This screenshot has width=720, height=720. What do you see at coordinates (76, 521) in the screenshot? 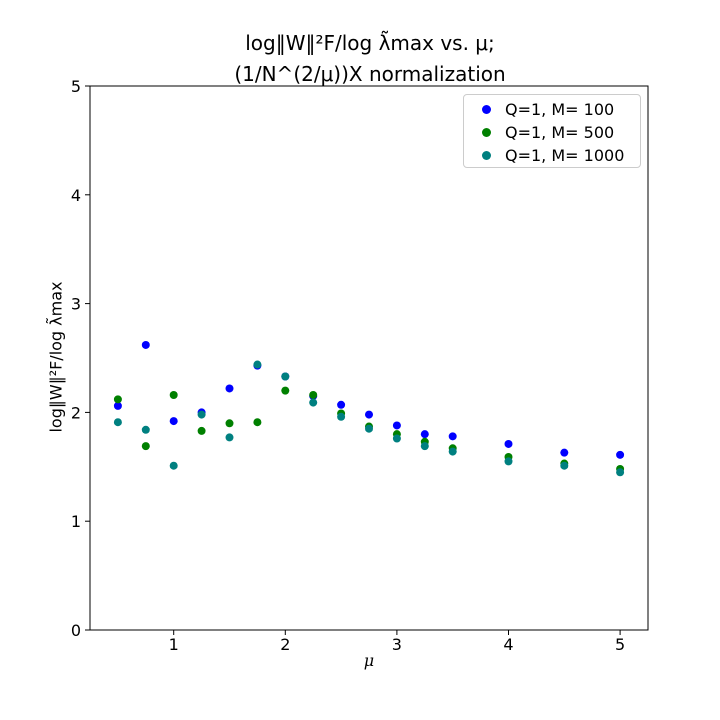
I see `y-tick-label: 1` at bounding box center [76, 521].